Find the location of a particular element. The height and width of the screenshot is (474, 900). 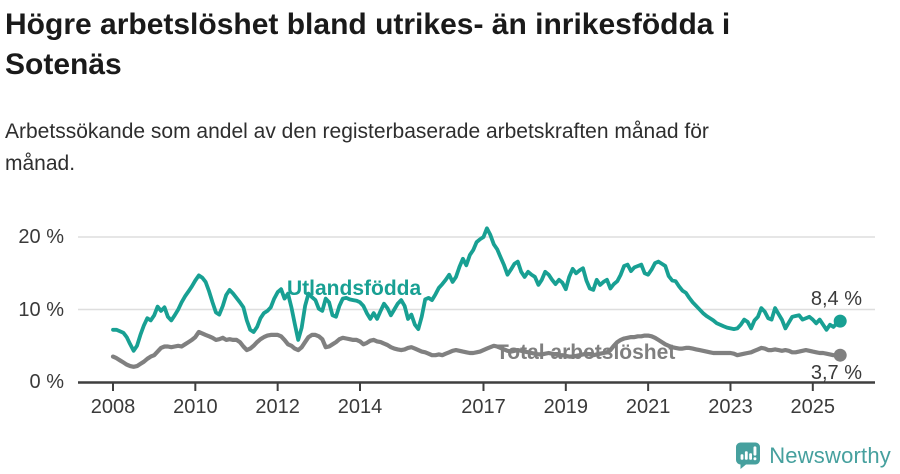

x-axis-tick-label: 2010 is located at coordinates (195, 407).